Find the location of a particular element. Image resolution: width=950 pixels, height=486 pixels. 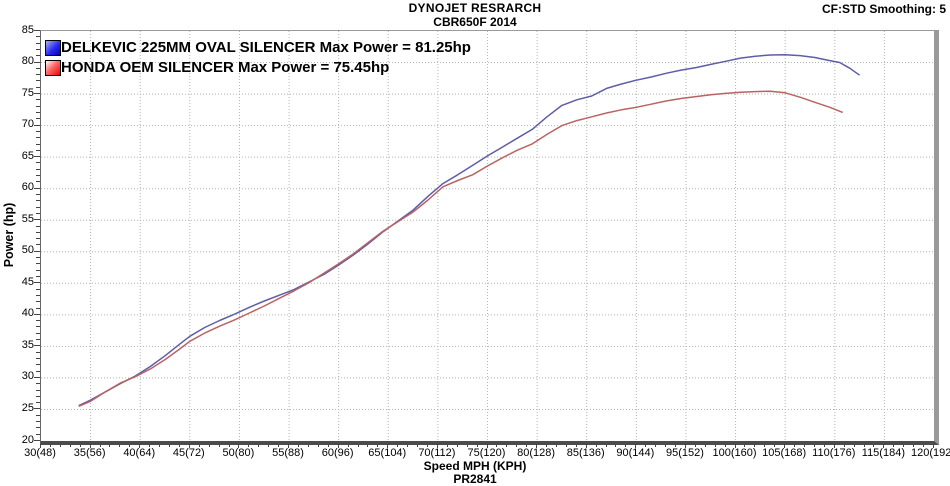

y-tick-label: 70 is located at coordinates (27, 124).